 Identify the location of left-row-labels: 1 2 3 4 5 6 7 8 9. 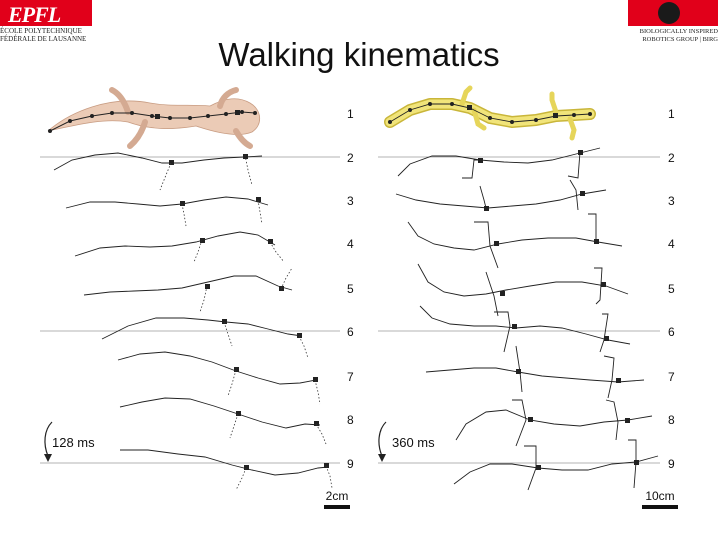
(350, 289).